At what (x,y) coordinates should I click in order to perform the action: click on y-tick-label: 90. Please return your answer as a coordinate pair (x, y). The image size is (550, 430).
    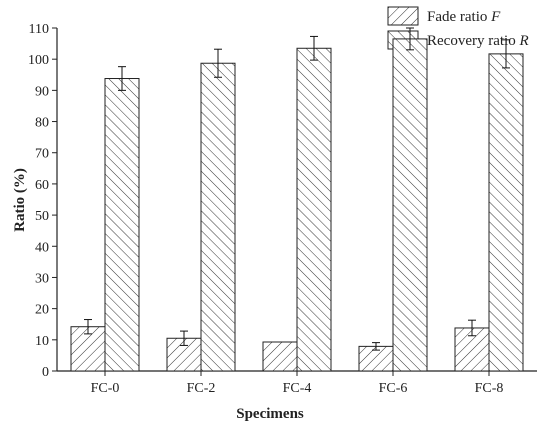
    Looking at the image, I should click on (42, 91).